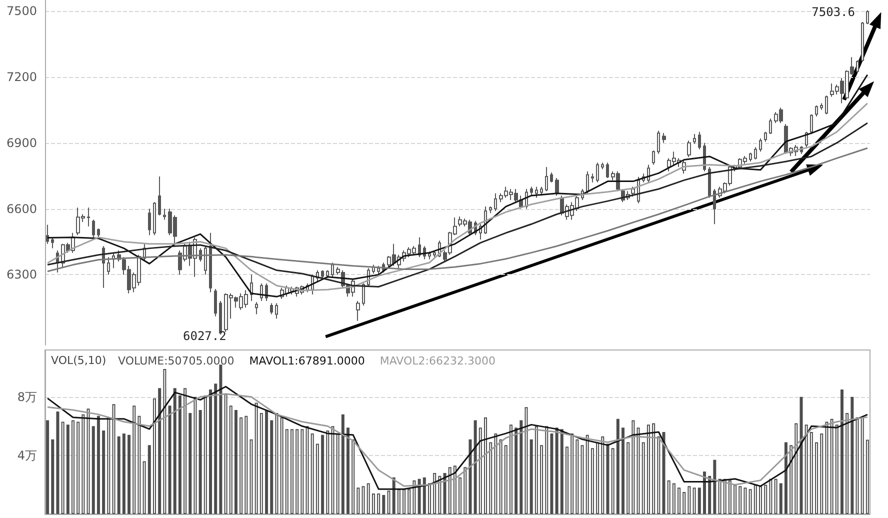  I want to click on text: MAVOL2:66232.3000, so click(438, 361).